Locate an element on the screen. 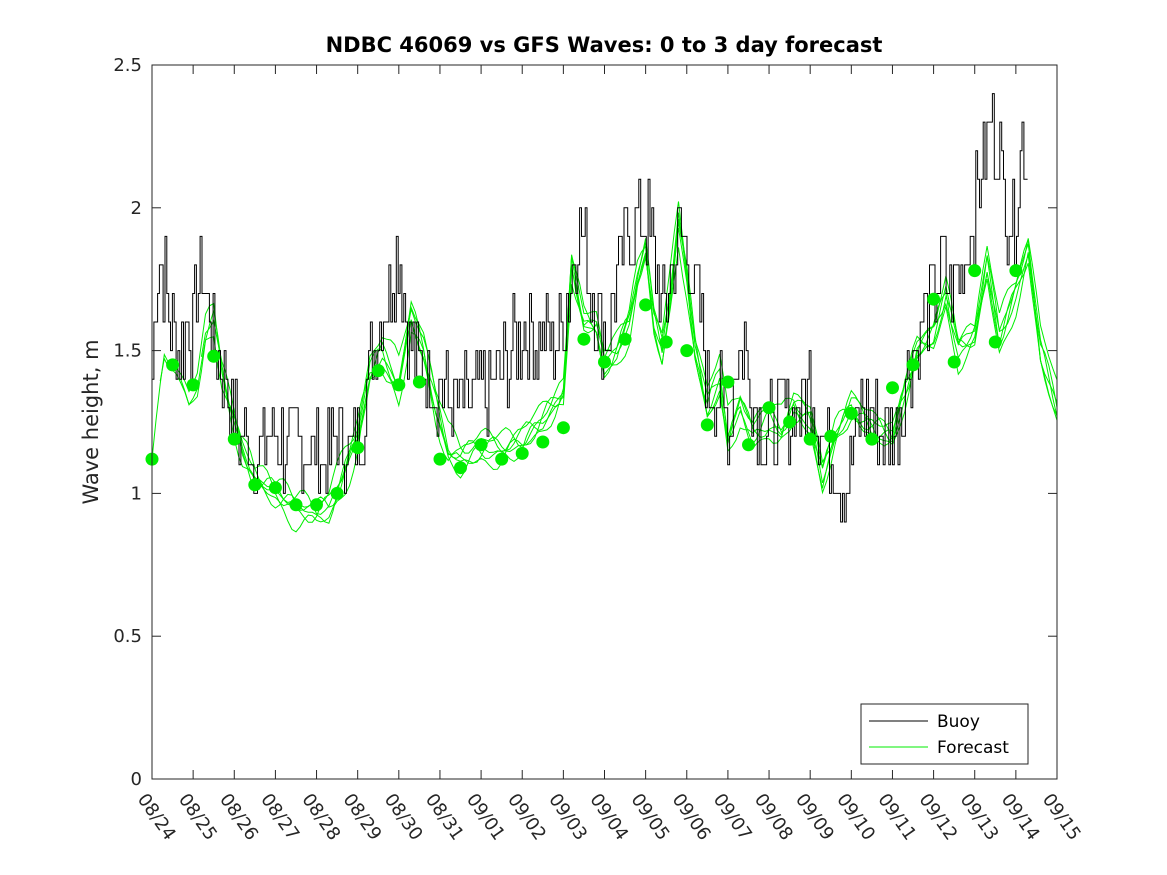 This screenshot has width=1167, height=875. y-tick-label: 1.5 is located at coordinates (127, 351).